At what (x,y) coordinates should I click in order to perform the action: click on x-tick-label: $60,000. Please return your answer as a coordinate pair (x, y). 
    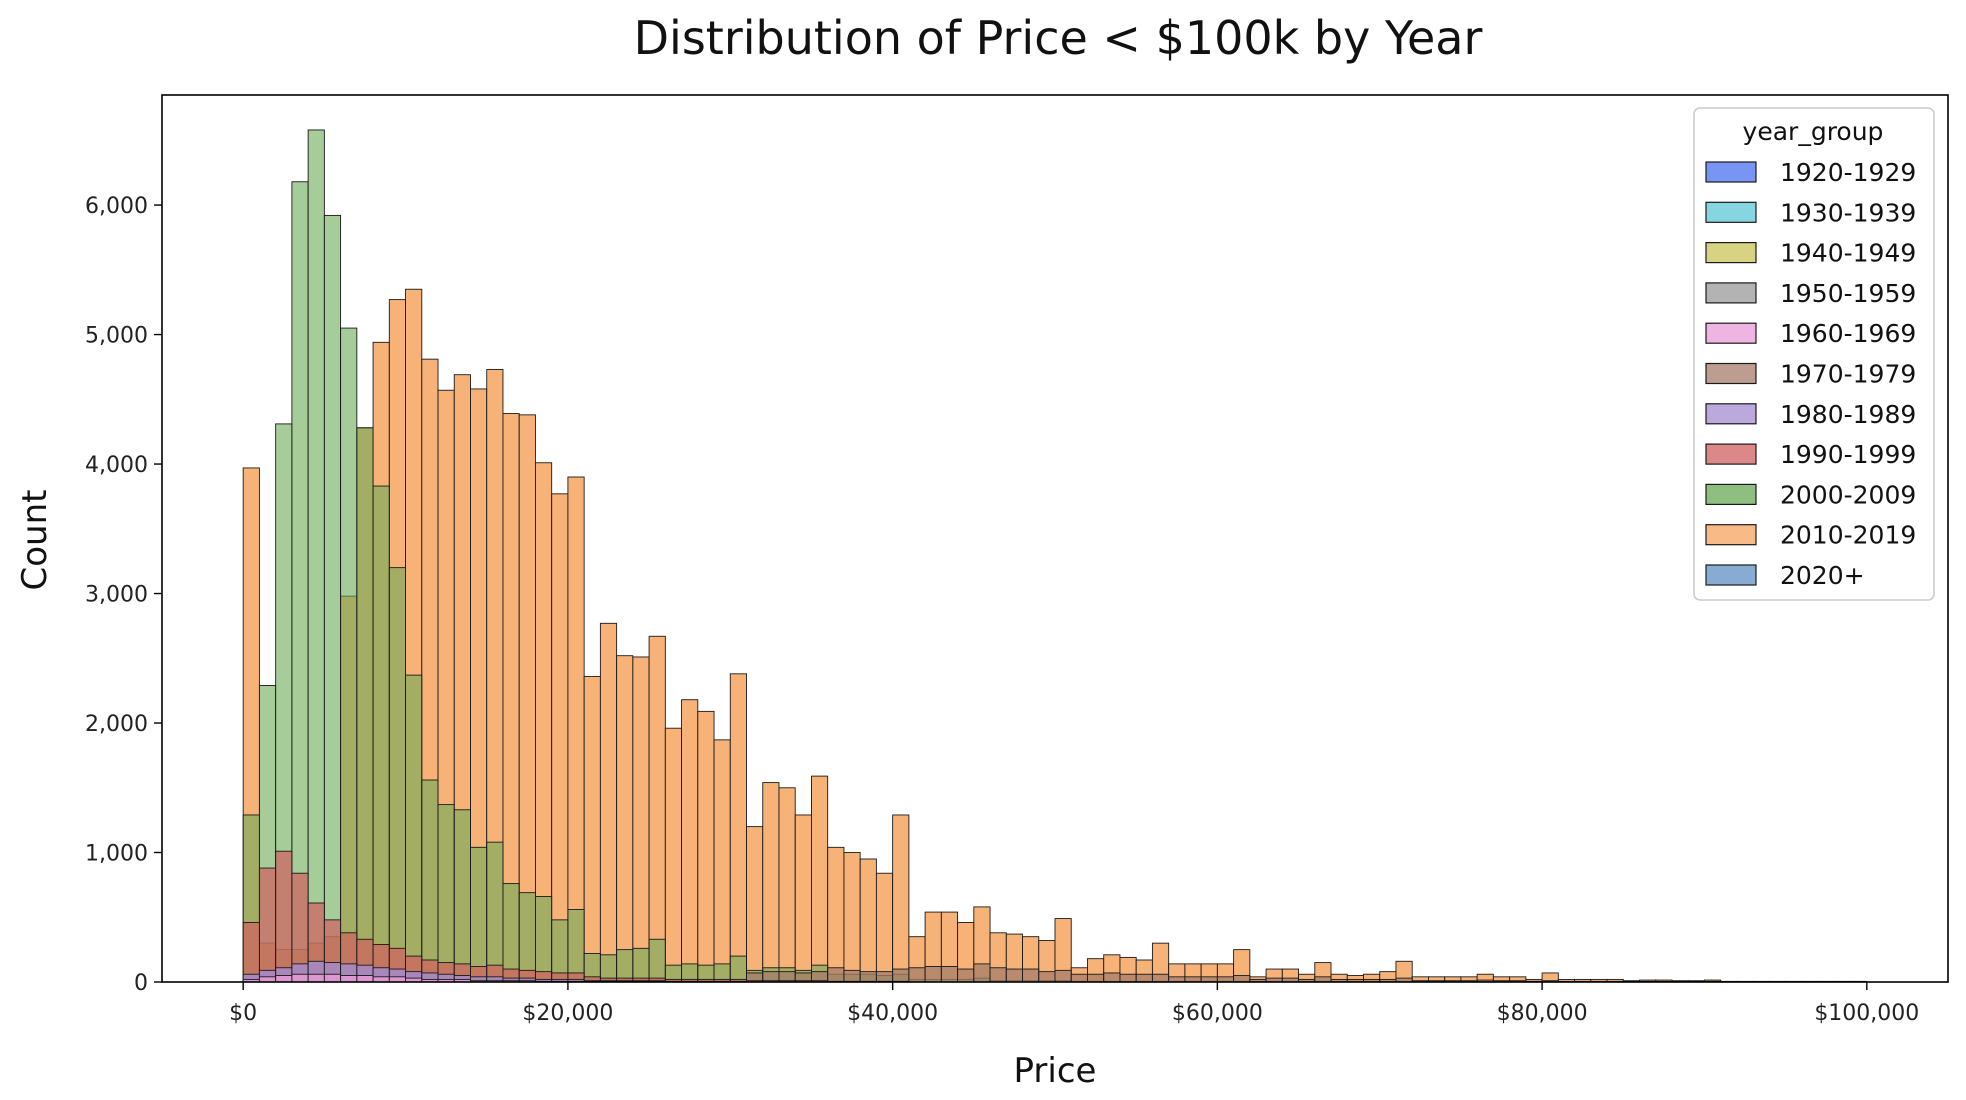
    Looking at the image, I should click on (1217, 1013).